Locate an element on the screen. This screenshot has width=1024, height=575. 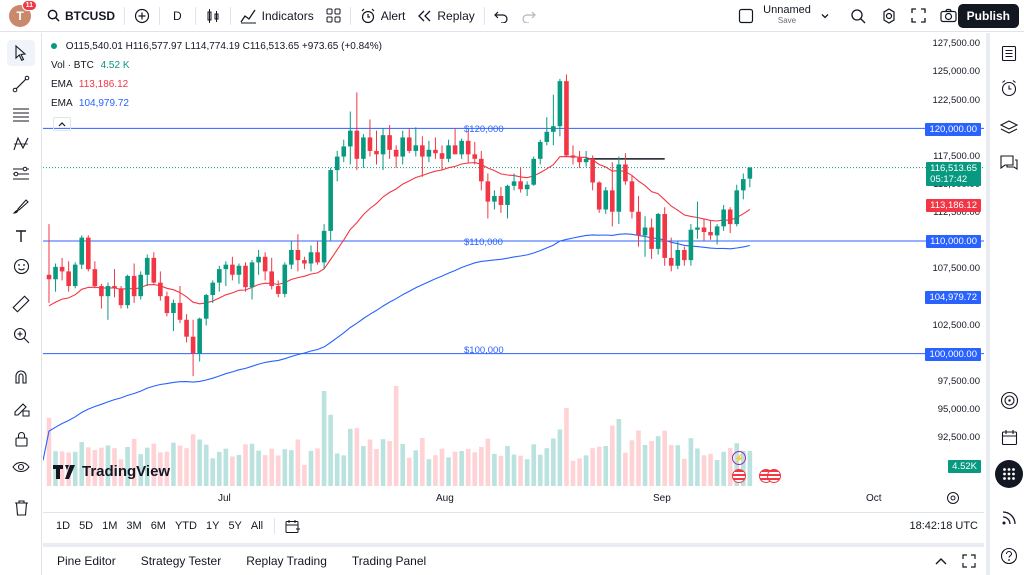
calendar-button is located at coordinates (1009, 437).